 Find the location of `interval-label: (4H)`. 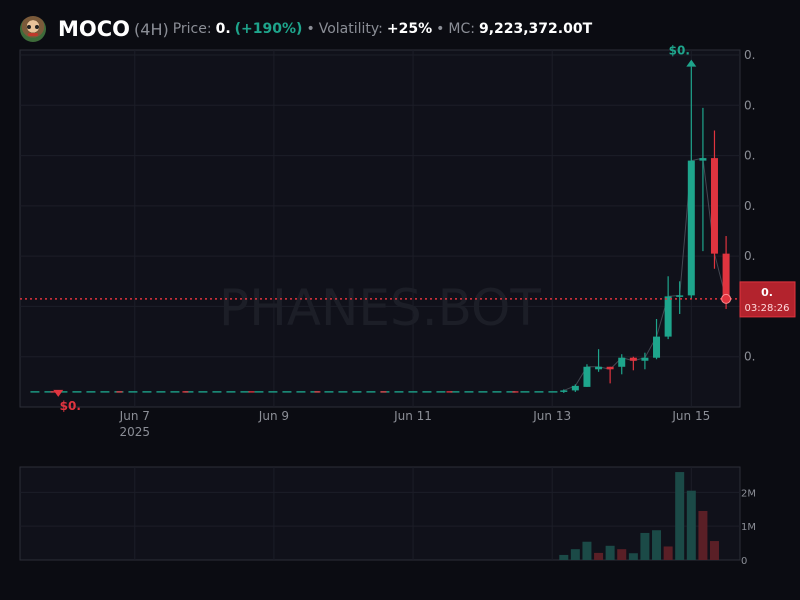

interval-label: (4H) is located at coordinates (151, 29).